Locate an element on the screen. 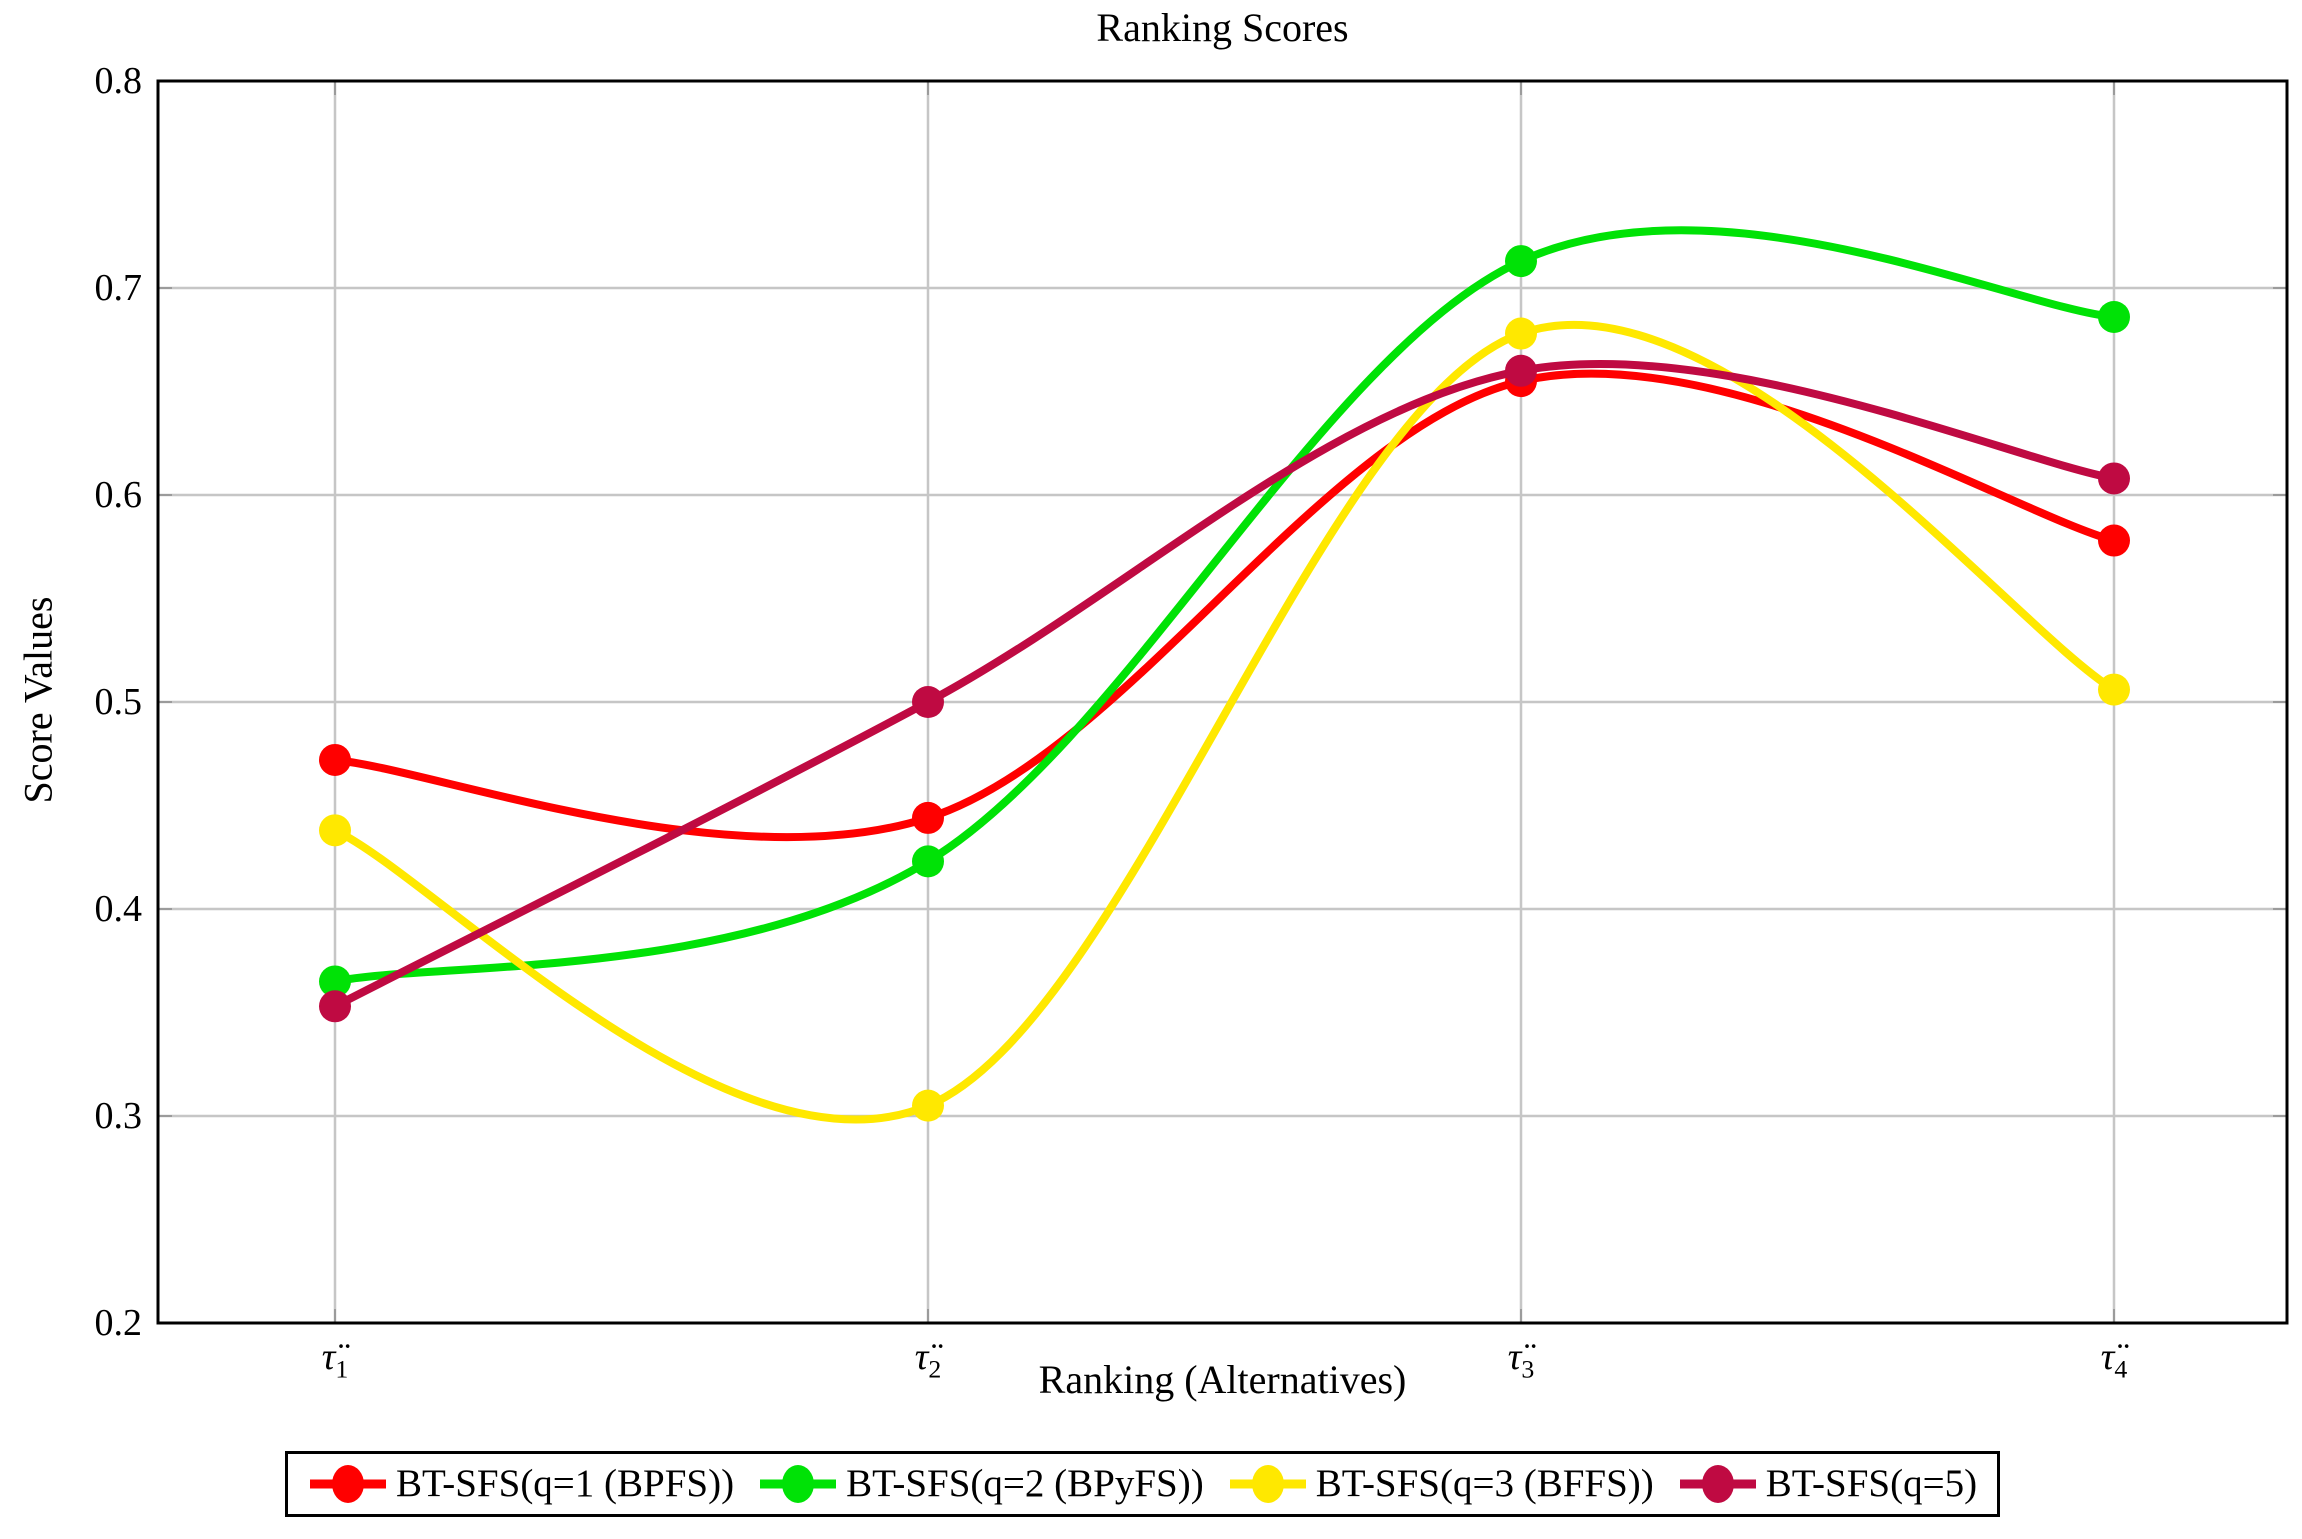 The width and height of the screenshot is (2302, 1539). legend-item-label: BT-SFS(q=1 (BPFS)) is located at coordinates (565, 1483).